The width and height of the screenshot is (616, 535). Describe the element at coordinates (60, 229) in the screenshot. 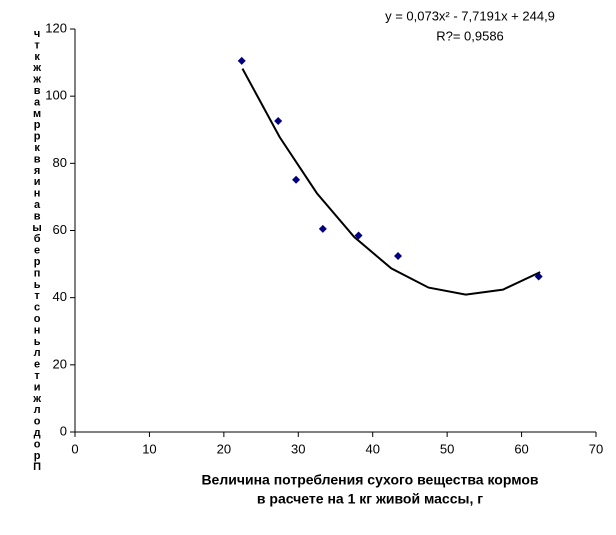

I see `y-tick-label: 60` at that location.